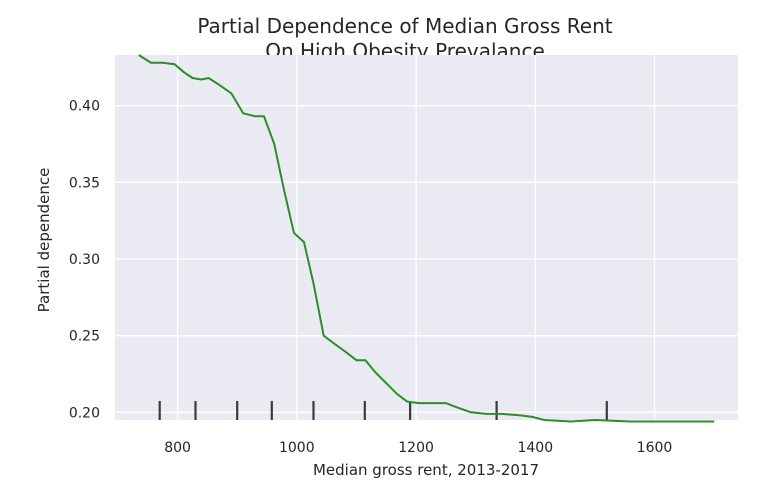 The width and height of the screenshot is (782, 502). Describe the element at coordinates (44, 240) in the screenshot. I see `y-axis-label: Partial dependence` at that location.